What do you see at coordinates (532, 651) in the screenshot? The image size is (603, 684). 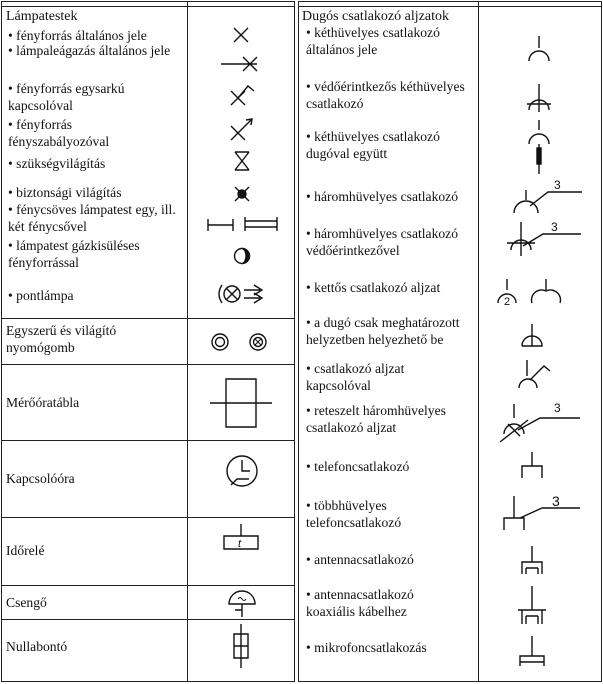 I see `microphone-socket-icon` at bounding box center [532, 651].